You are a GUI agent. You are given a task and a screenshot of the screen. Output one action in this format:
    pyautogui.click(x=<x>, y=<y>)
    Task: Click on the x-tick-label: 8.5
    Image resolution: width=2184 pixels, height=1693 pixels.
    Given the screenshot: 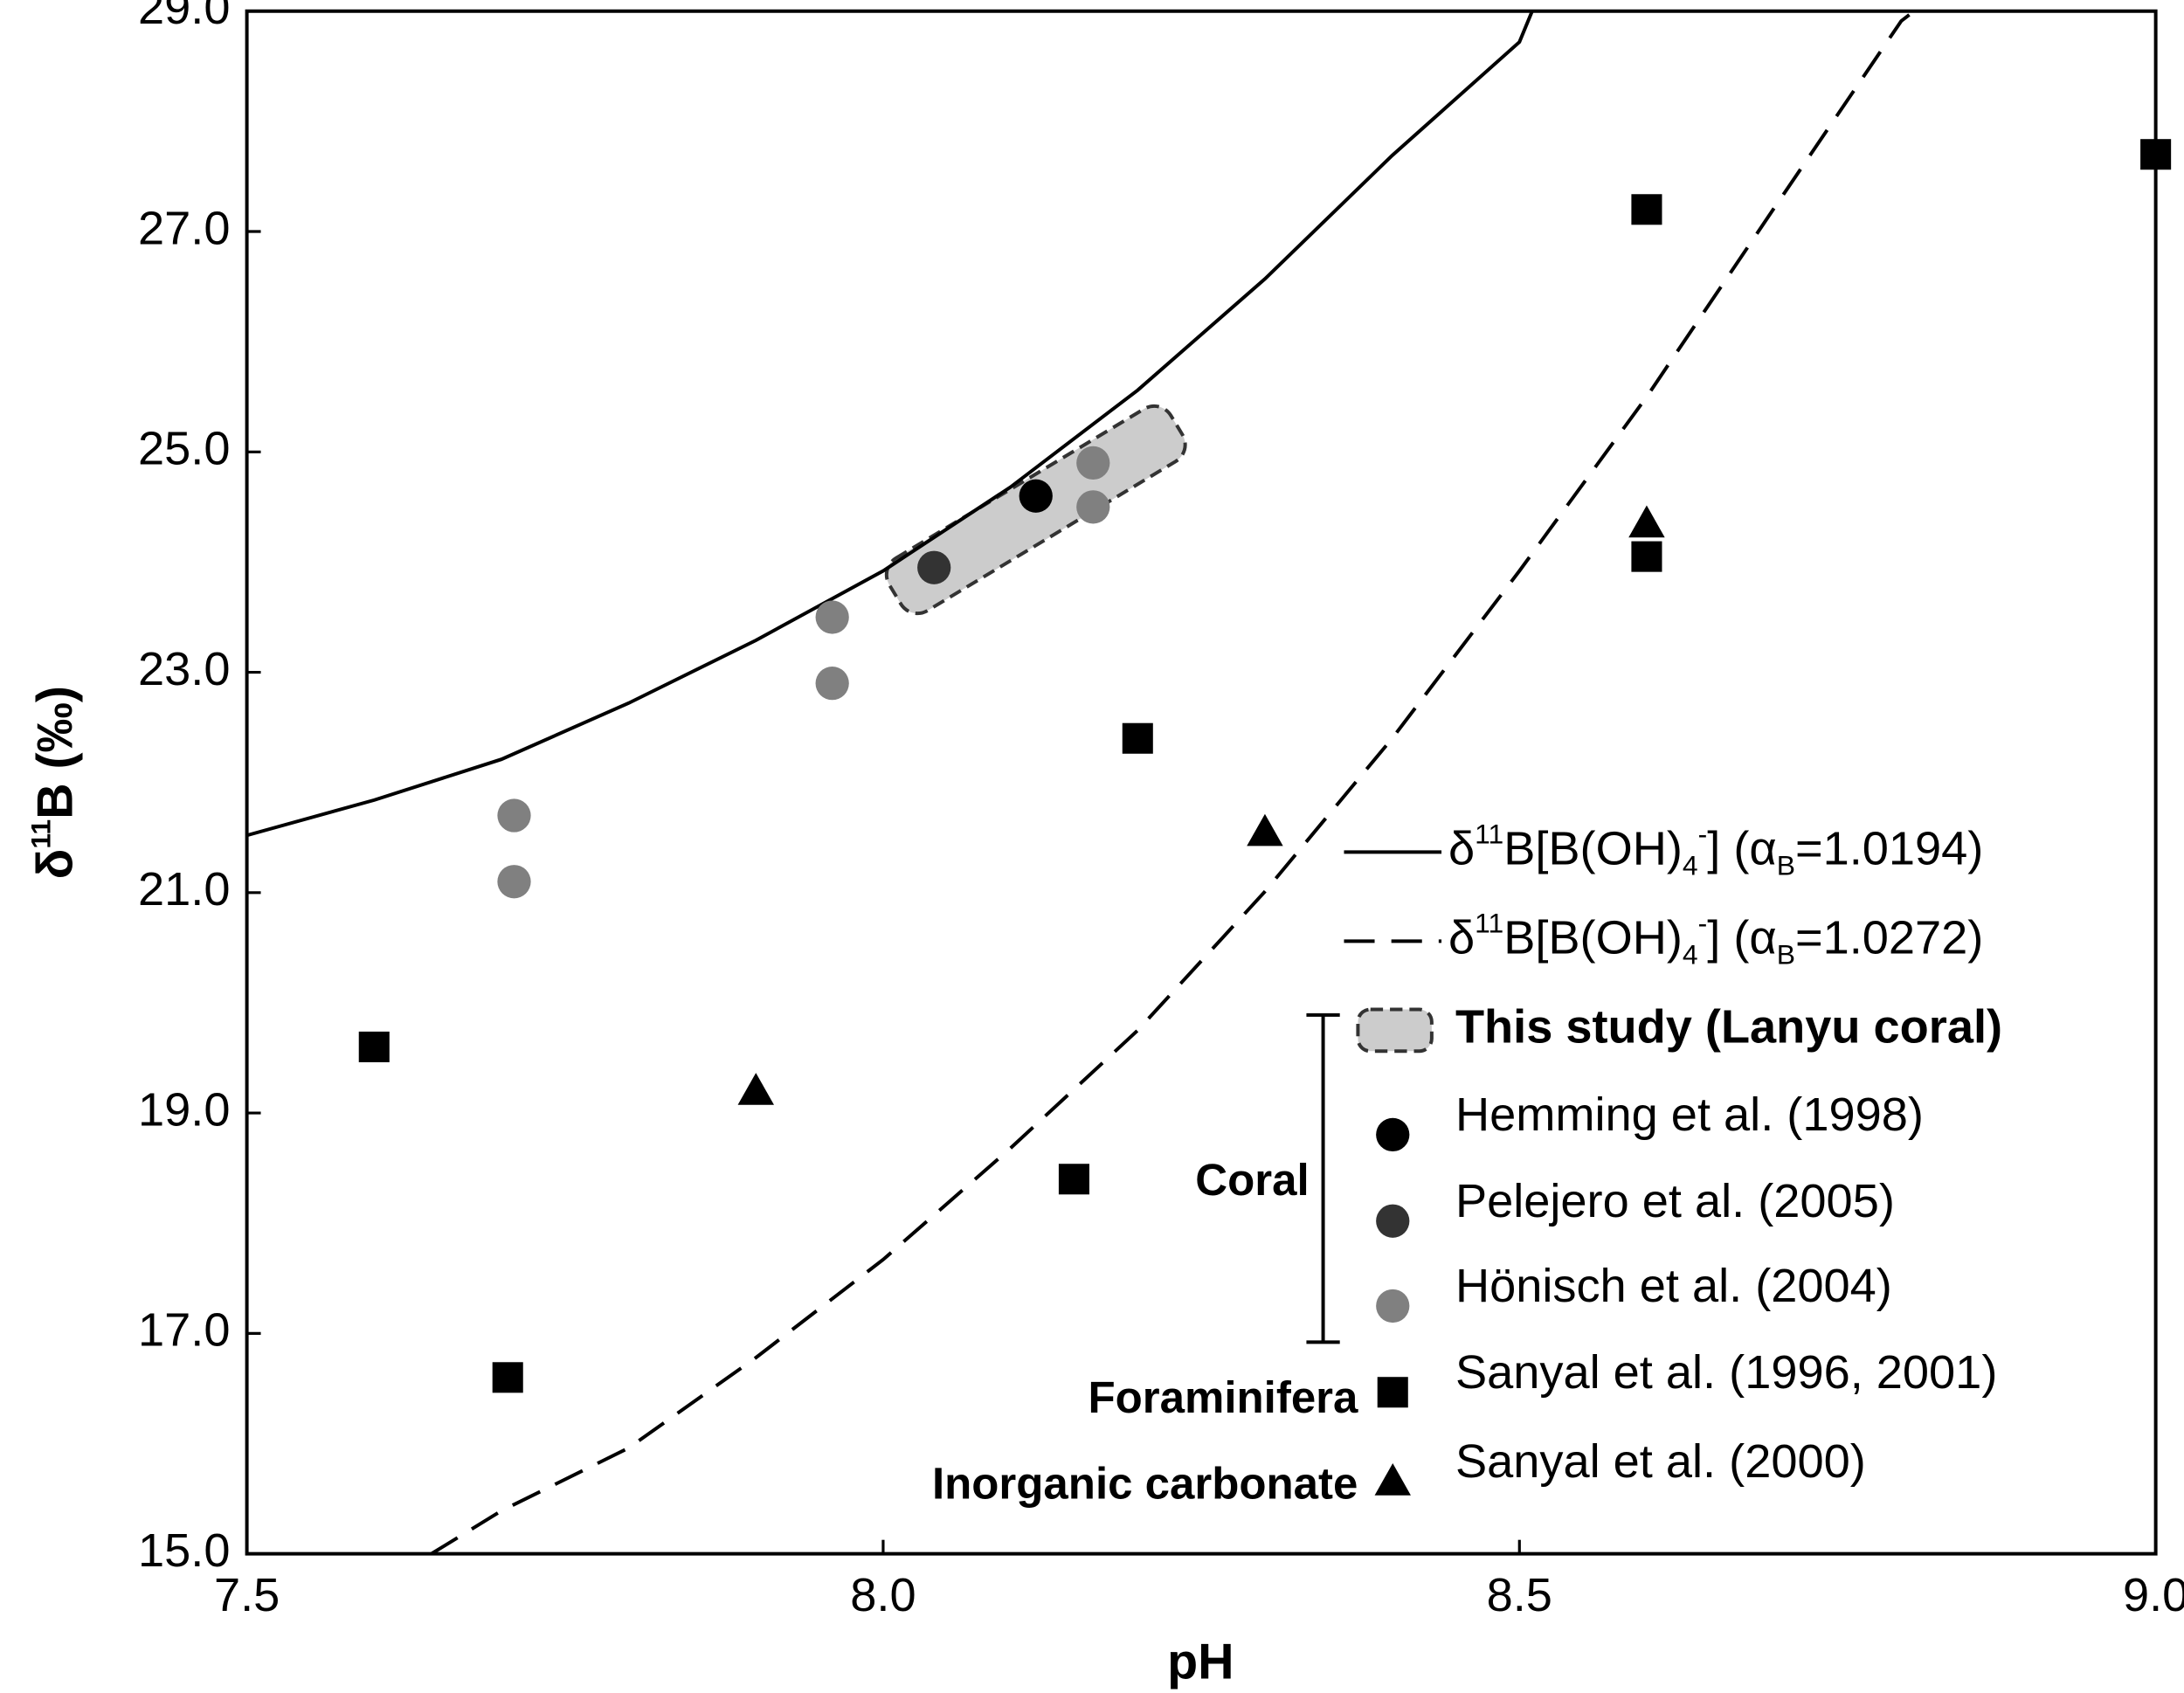 What is the action you would take?
    pyautogui.click(x=1519, y=1595)
    